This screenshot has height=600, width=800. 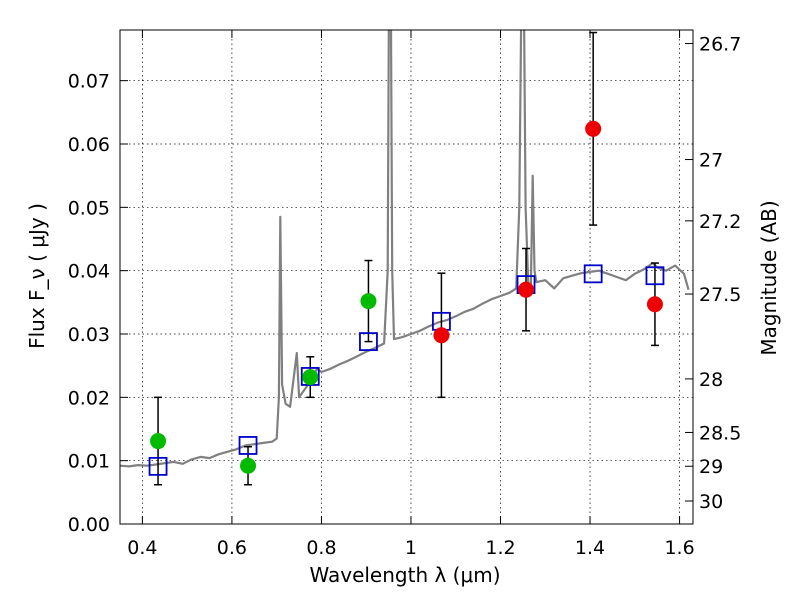 What do you see at coordinates (89, 145) in the screenshot?
I see `y-tick-label: 0.06` at bounding box center [89, 145].